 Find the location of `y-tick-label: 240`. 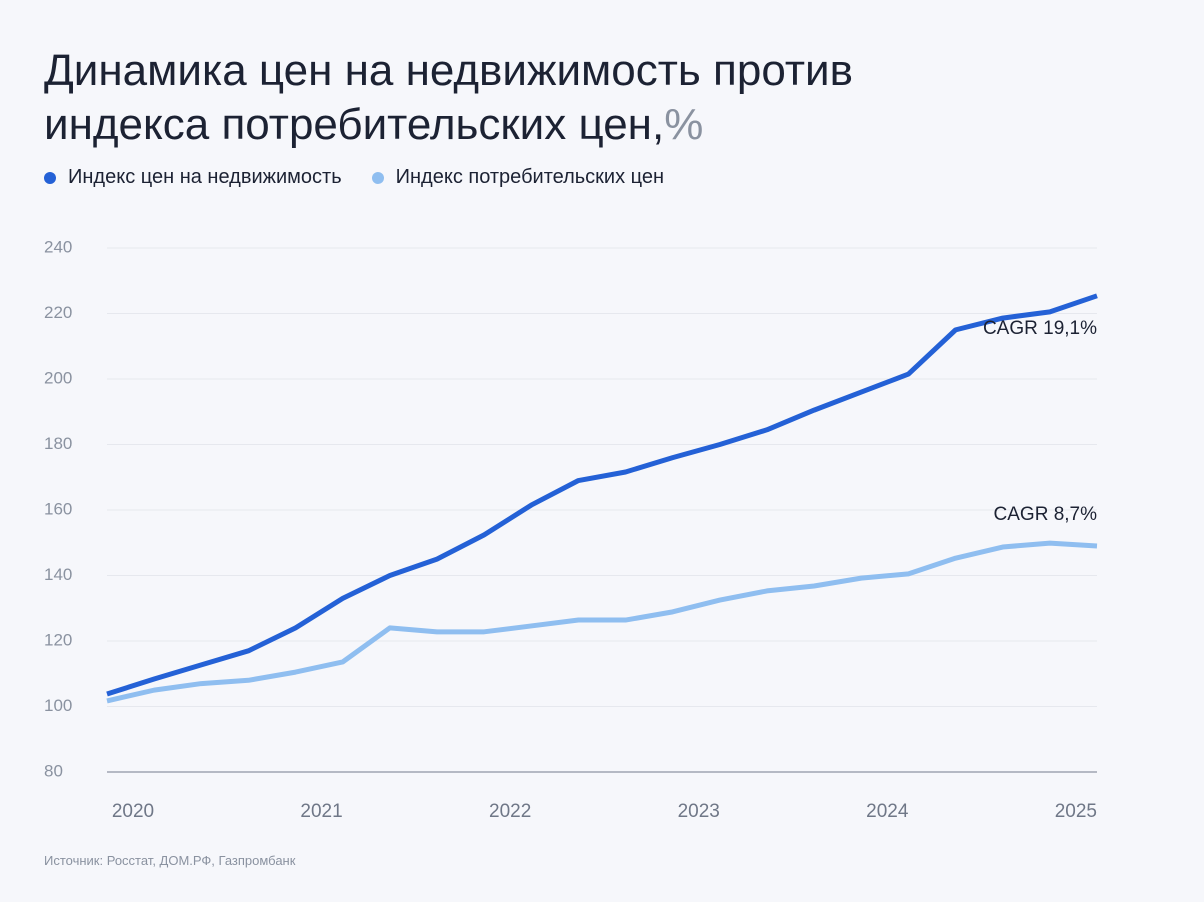

y-tick-label: 240 is located at coordinates (58, 246).